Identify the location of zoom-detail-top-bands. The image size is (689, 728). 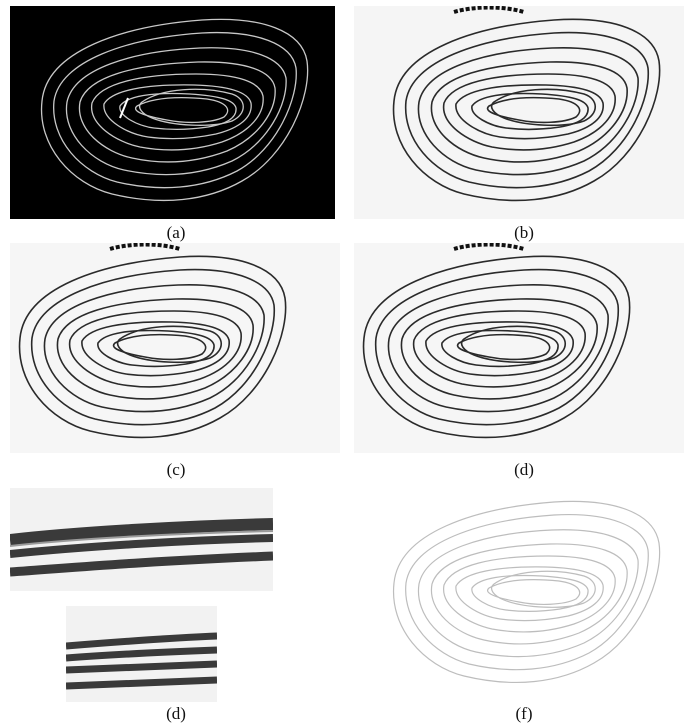
(141, 547).